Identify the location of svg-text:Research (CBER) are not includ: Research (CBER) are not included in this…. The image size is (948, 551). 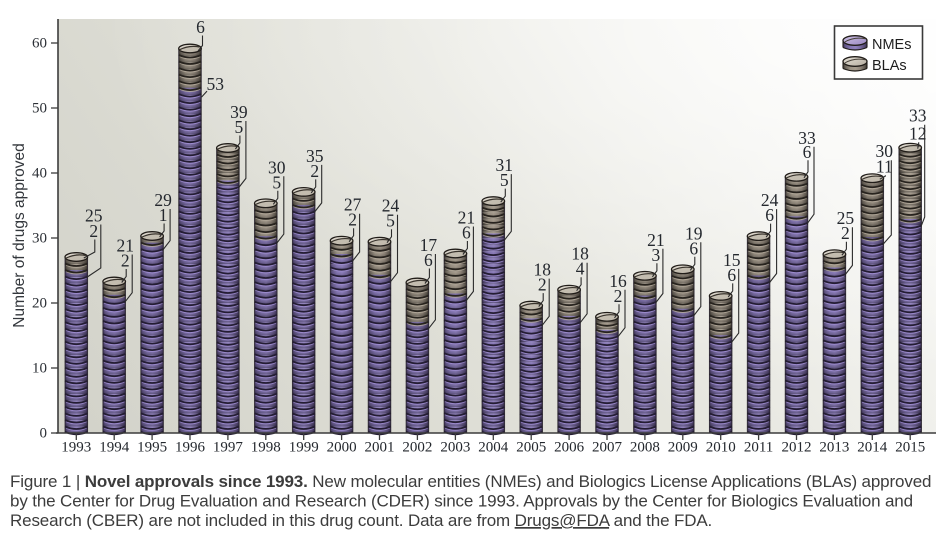
(361, 520).